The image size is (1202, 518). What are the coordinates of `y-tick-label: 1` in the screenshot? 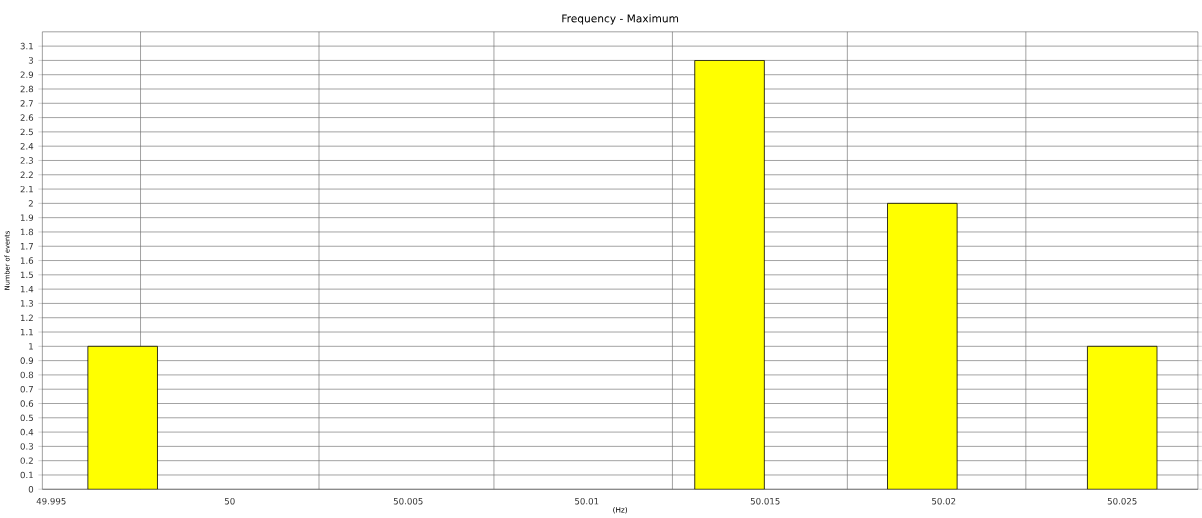 It's located at (31, 346).